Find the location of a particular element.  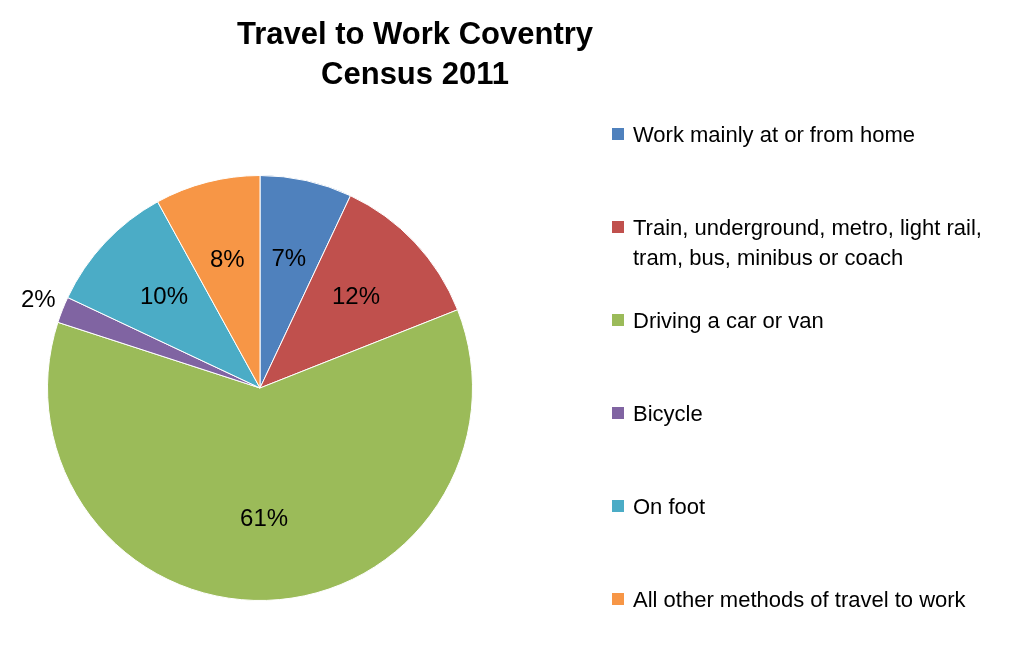

chart-title: Travel to Work Coventry Census 2011 is located at coordinates (415, 54).